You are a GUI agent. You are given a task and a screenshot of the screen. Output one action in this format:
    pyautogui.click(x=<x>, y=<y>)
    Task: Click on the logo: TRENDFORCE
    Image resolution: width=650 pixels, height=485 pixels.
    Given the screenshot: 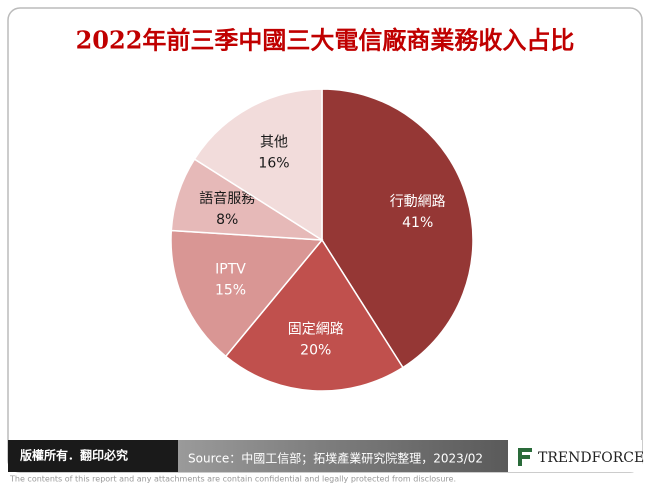 What is the action you would take?
    pyautogui.click(x=591, y=458)
    